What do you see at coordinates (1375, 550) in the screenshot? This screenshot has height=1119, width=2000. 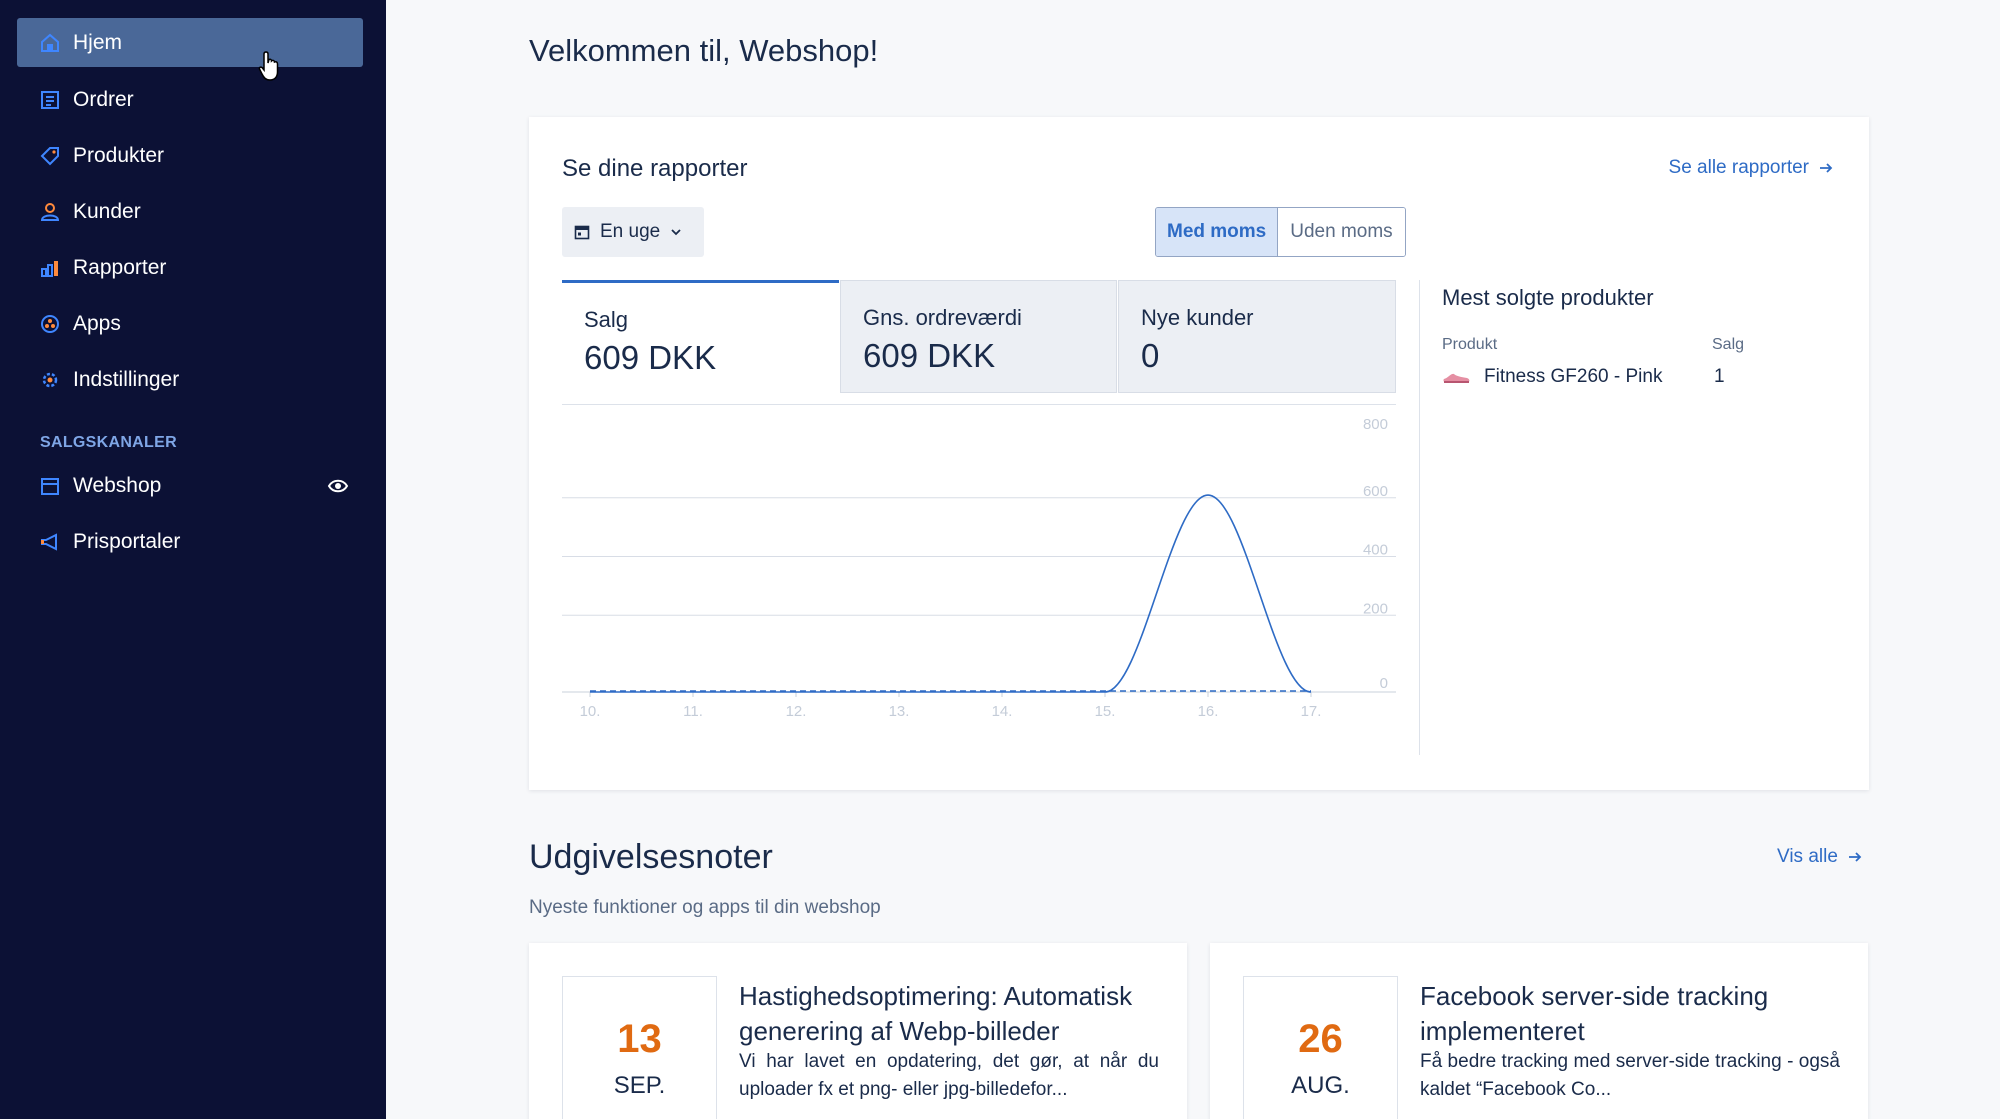 I see `y-tick-label: 400` at bounding box center [1375, 550].